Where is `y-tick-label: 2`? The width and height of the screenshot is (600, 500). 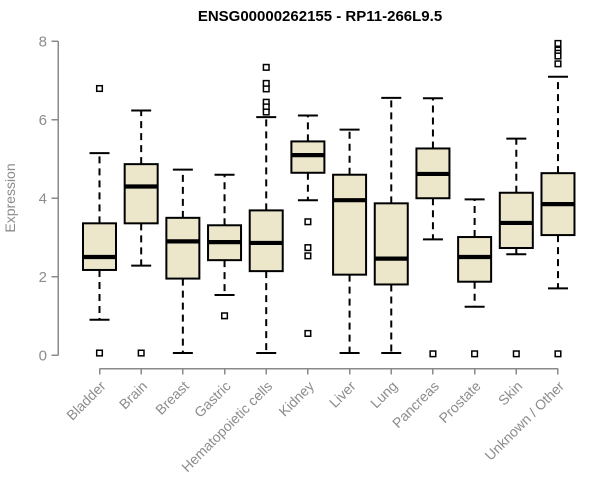 y-tick-label: 2 is located at coordinates (43, 277).